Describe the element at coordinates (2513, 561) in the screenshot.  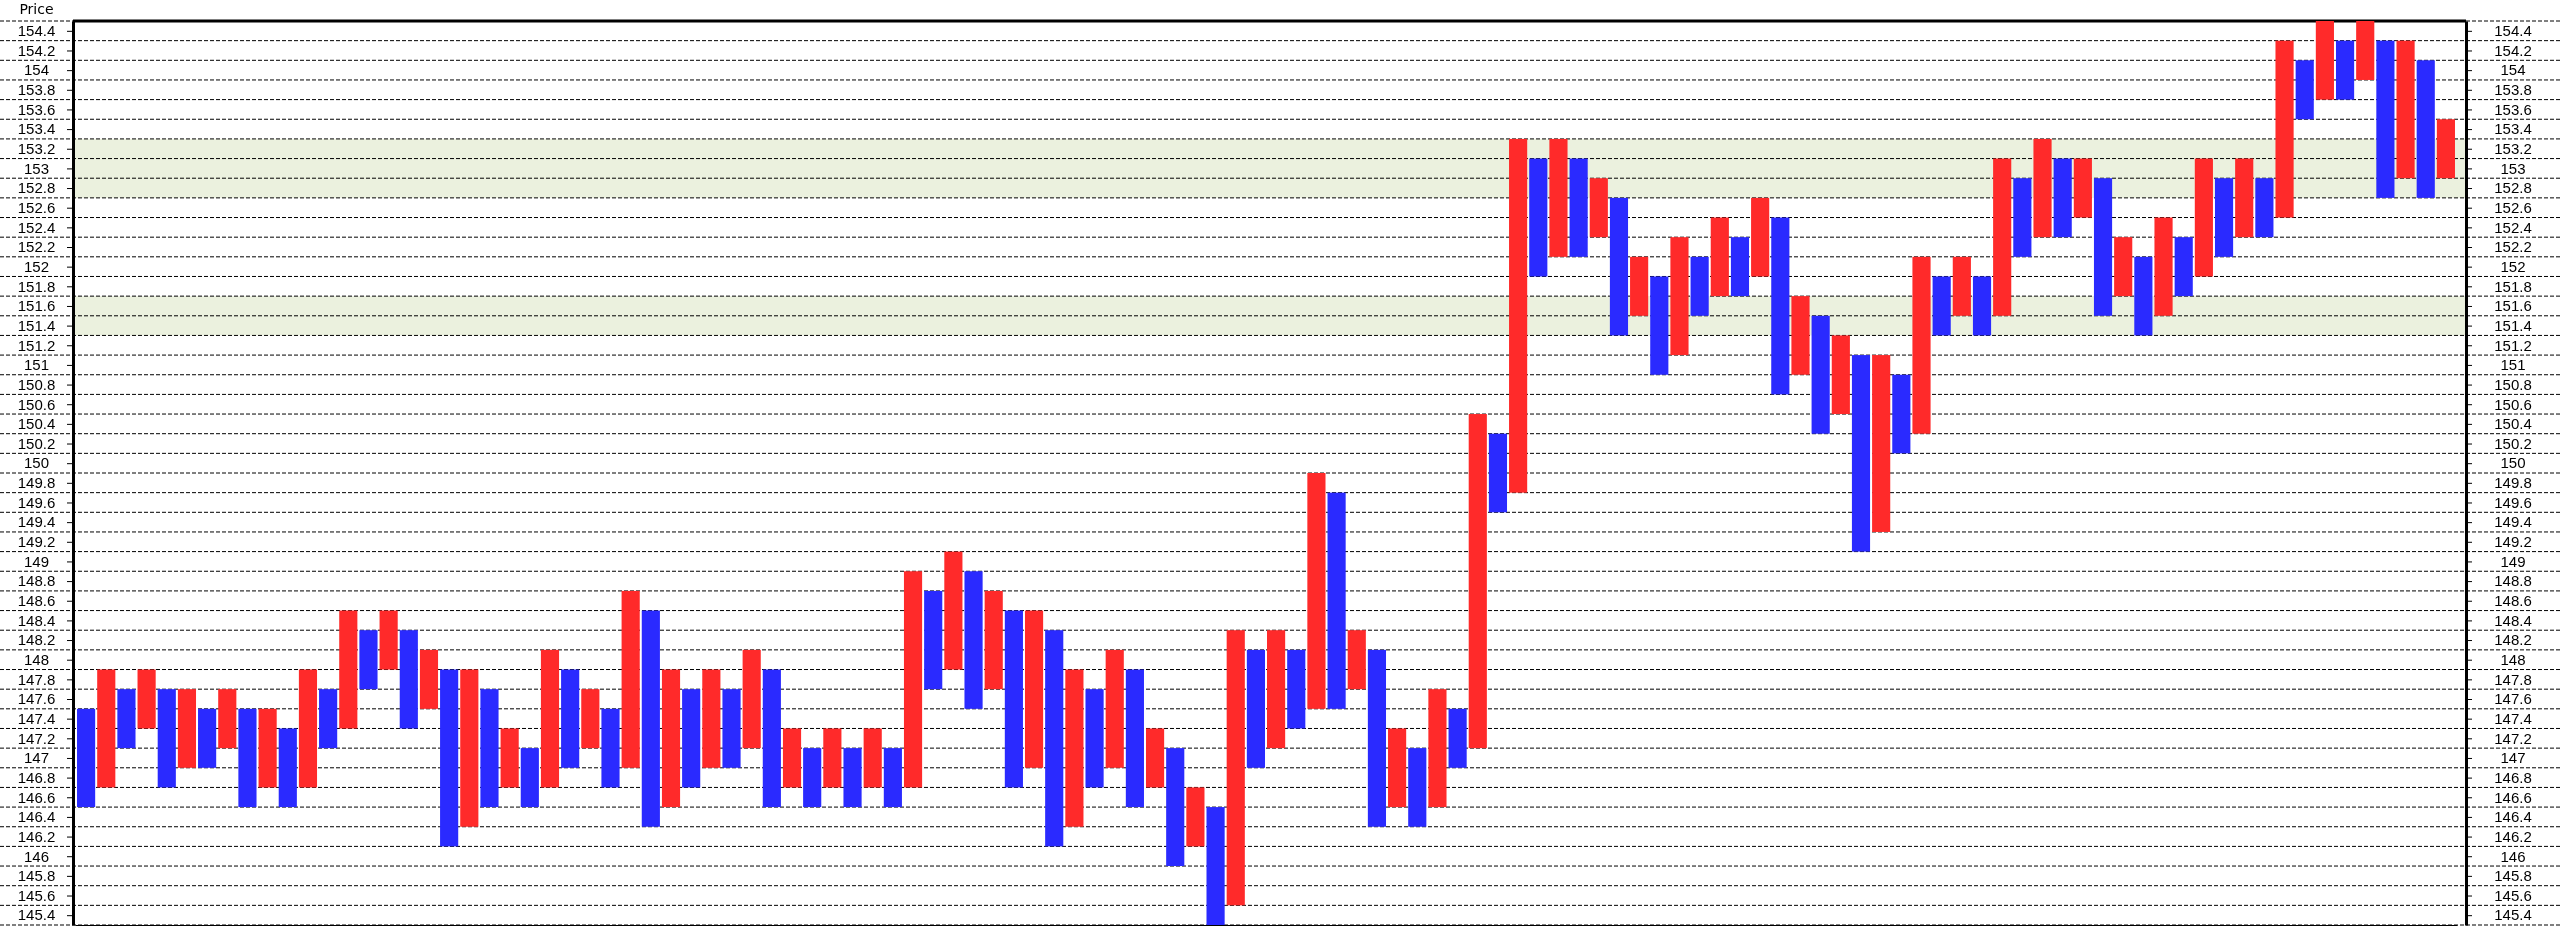
I see `y2-tick-label: 149` at that location.